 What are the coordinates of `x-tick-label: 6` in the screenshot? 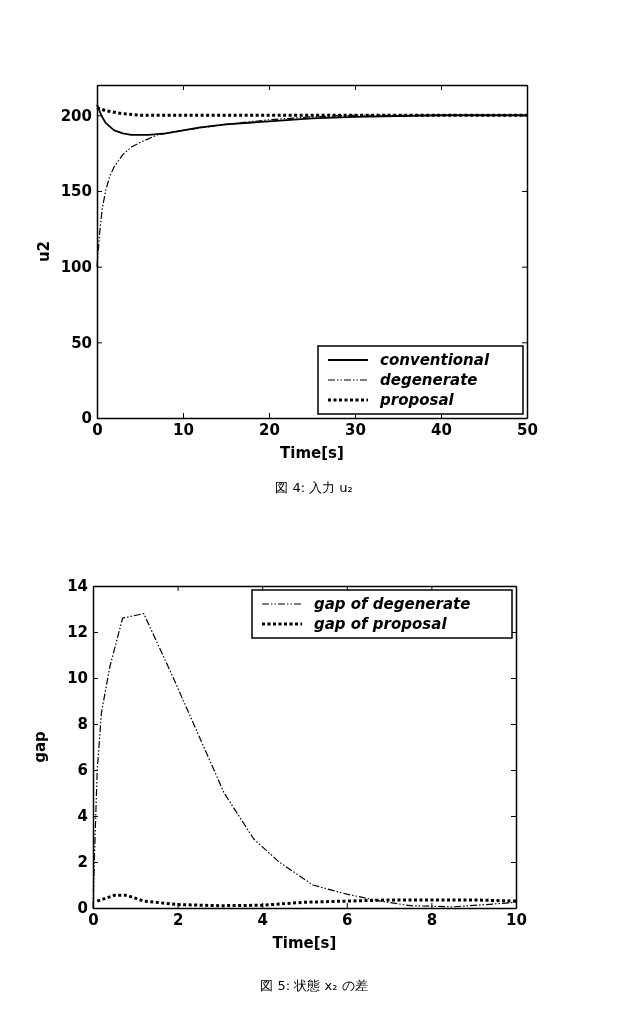 It's located at (347, 919).